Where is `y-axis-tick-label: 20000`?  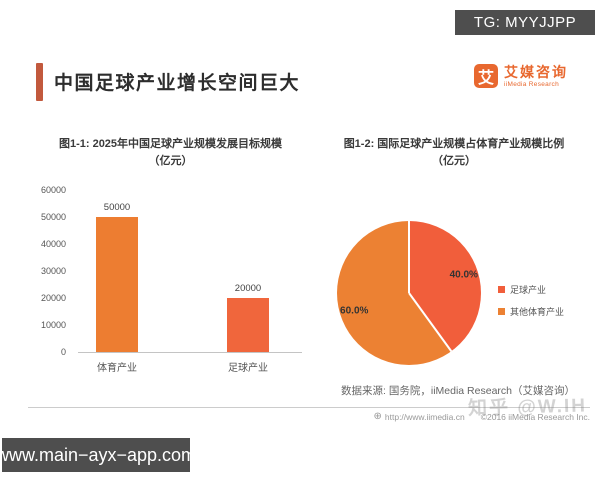
y-axis-tick-label: 20000 is located at coordinates (53, 298).